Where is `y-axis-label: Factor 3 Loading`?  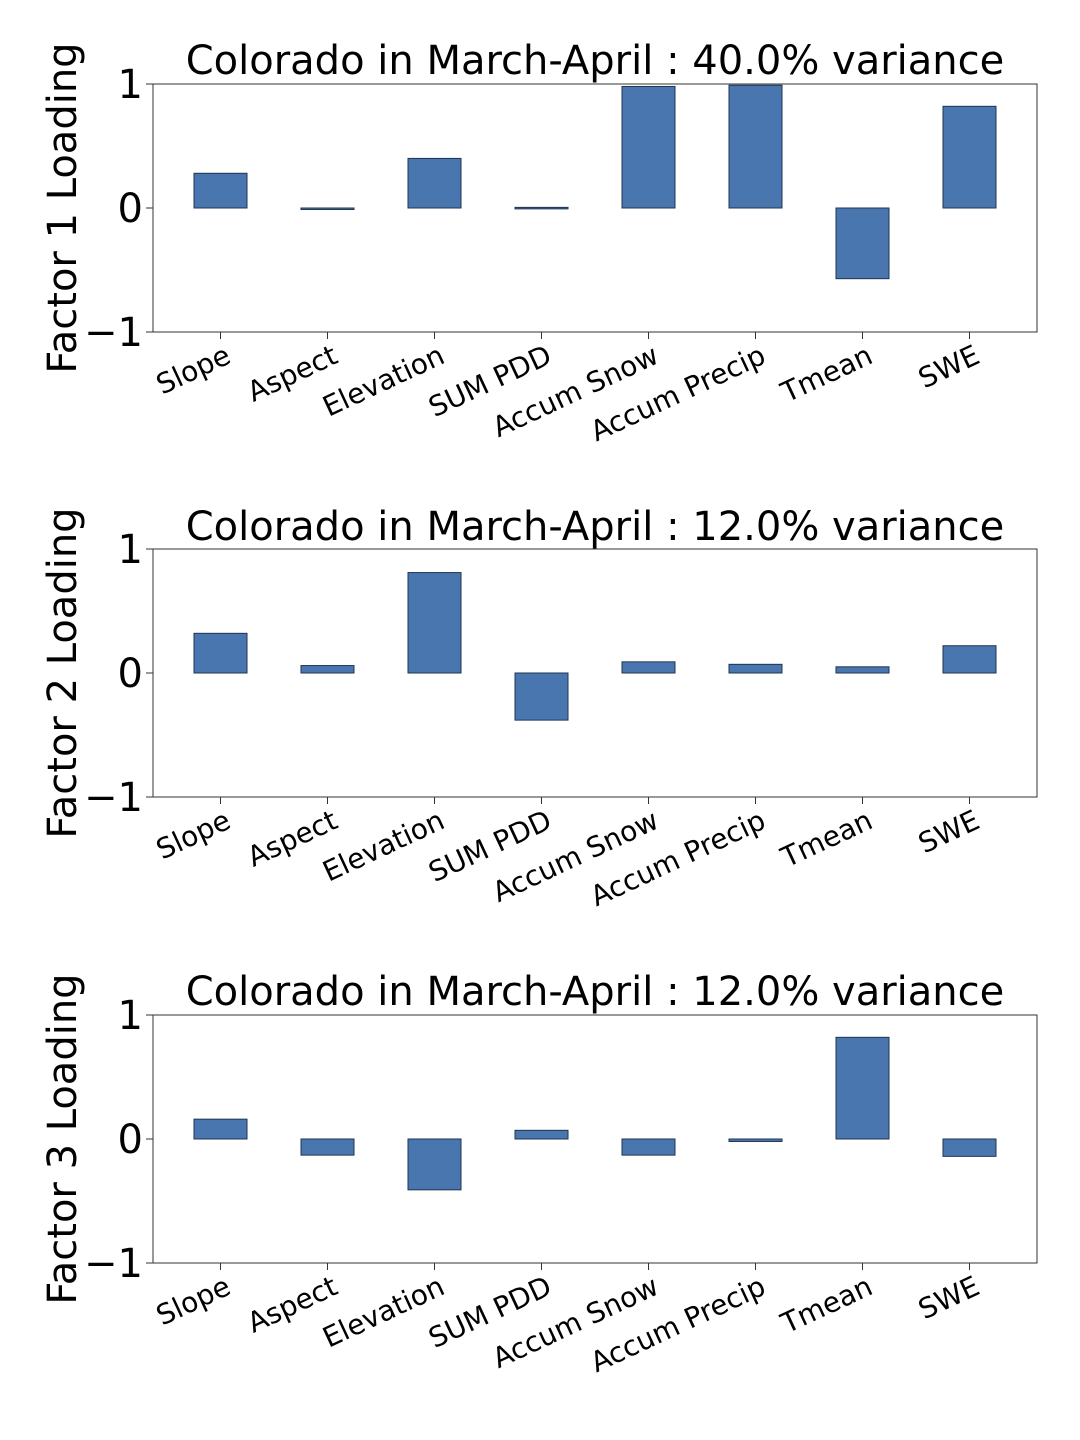
y-axis-label: Factor 3 Loading is located at coordinates (63, 1138).